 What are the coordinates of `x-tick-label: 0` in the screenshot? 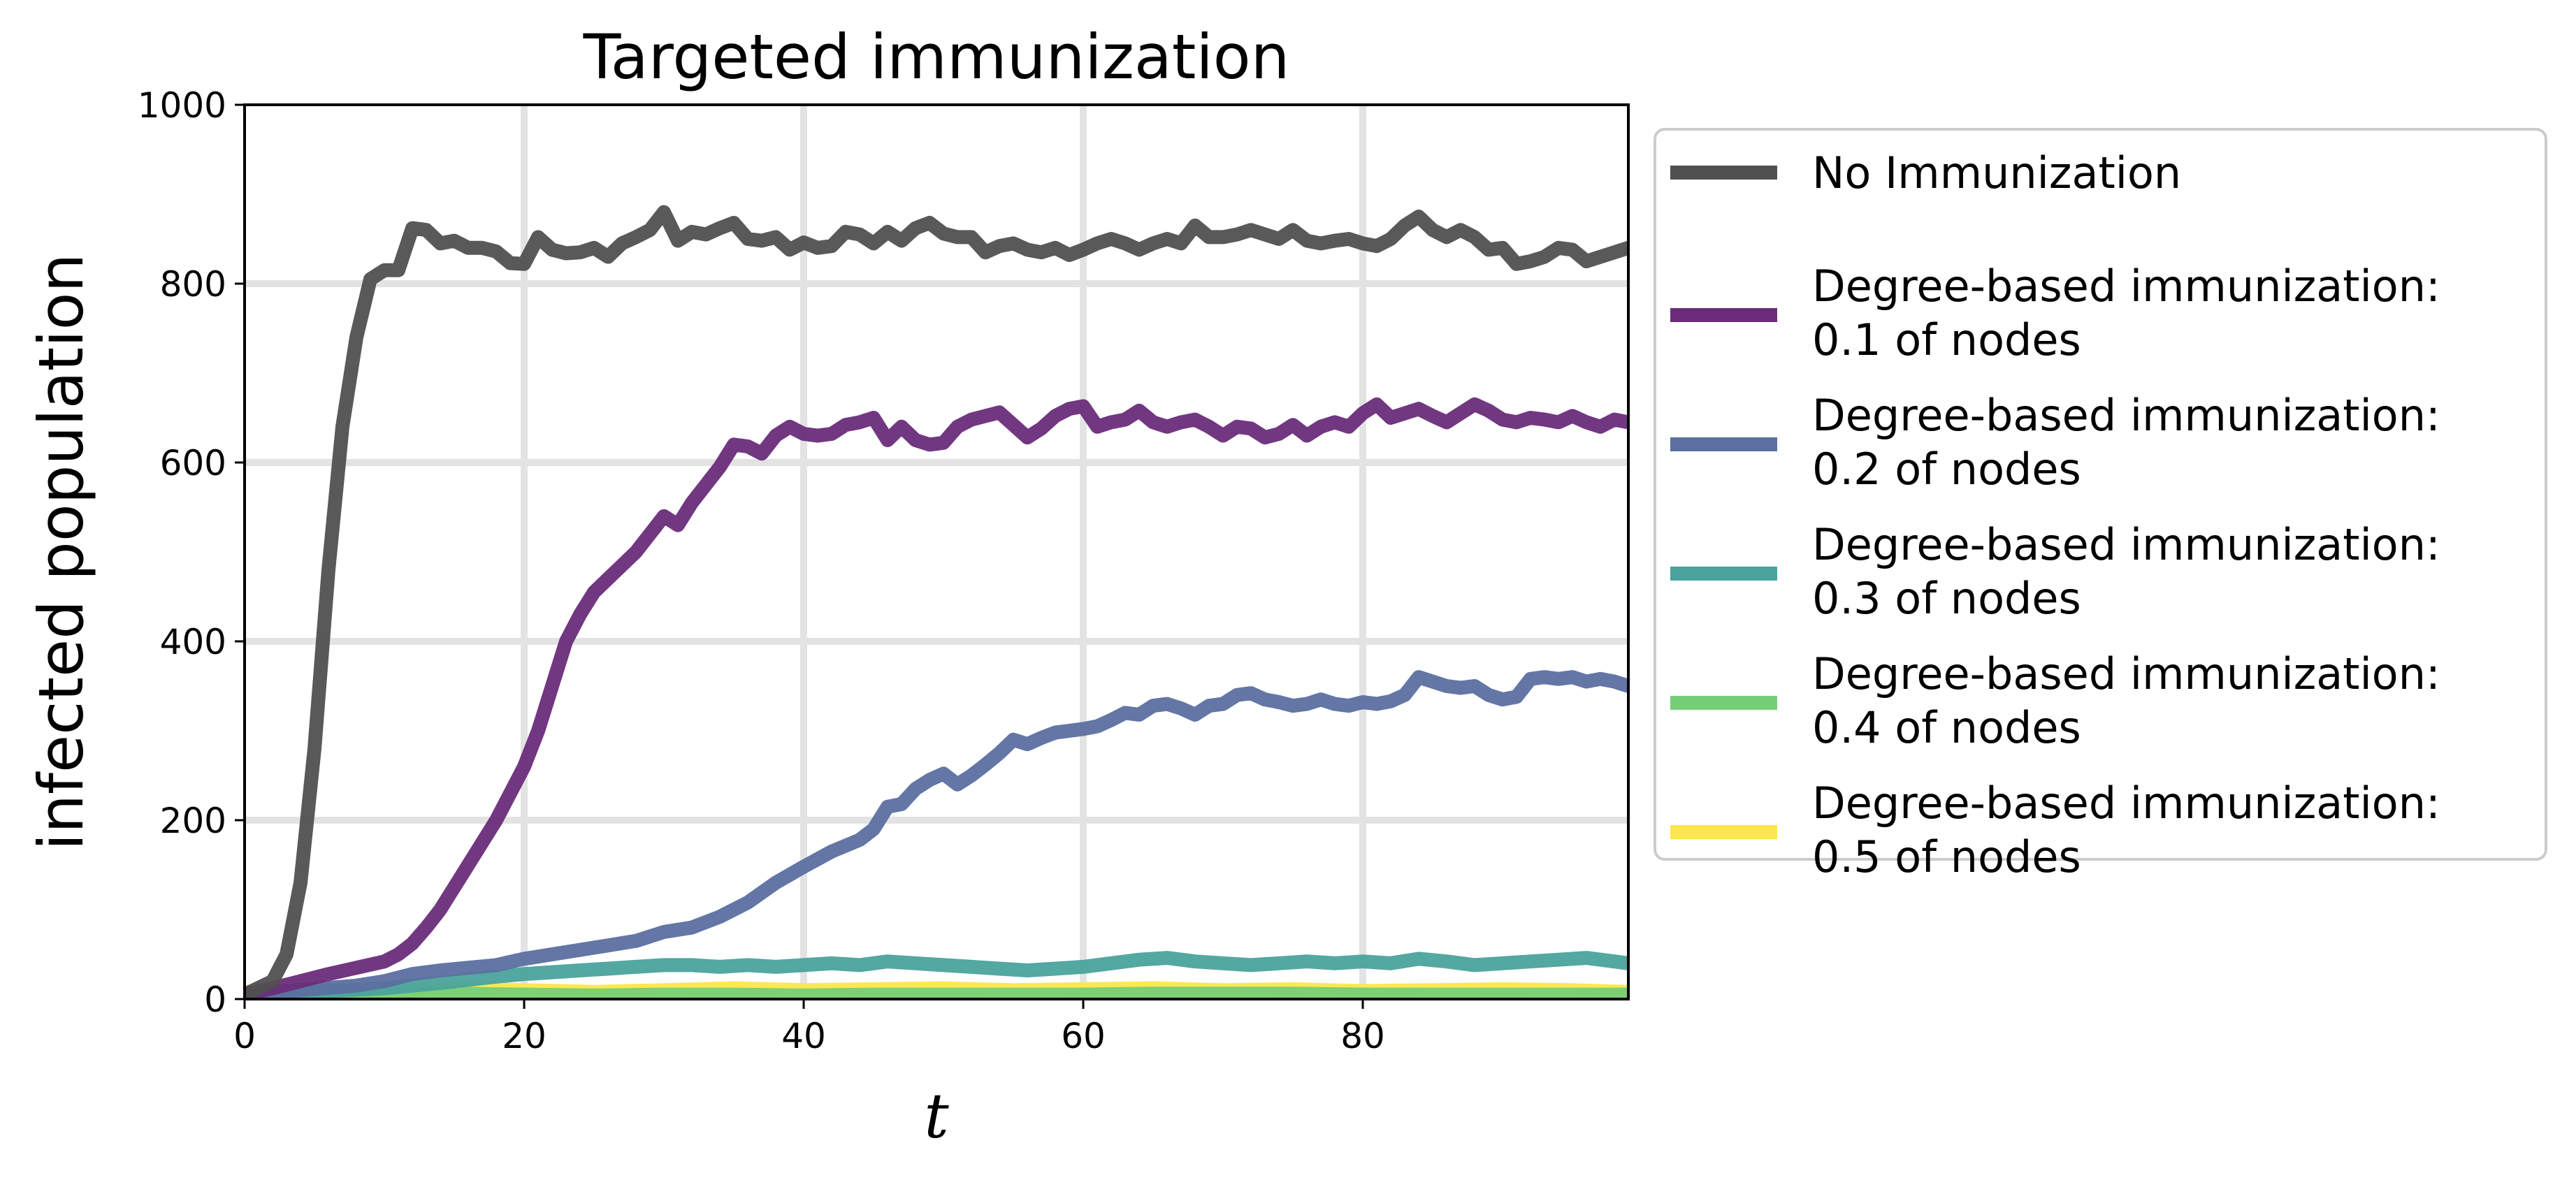 It's located at (244, 1036).